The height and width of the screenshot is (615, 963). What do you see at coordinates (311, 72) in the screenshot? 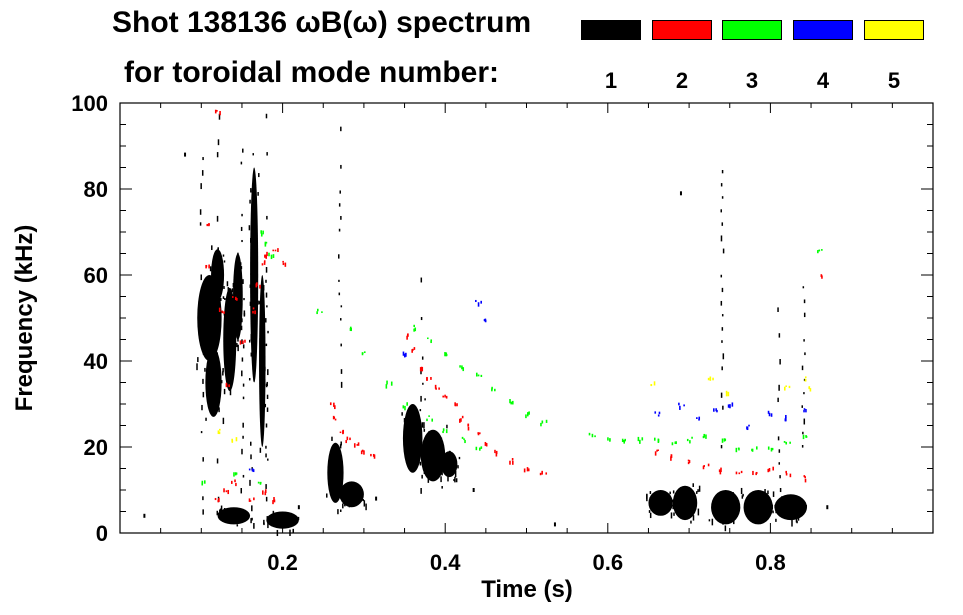
I see `legend-caption: for toroidal mode number:` at bounding box center [311, 72].